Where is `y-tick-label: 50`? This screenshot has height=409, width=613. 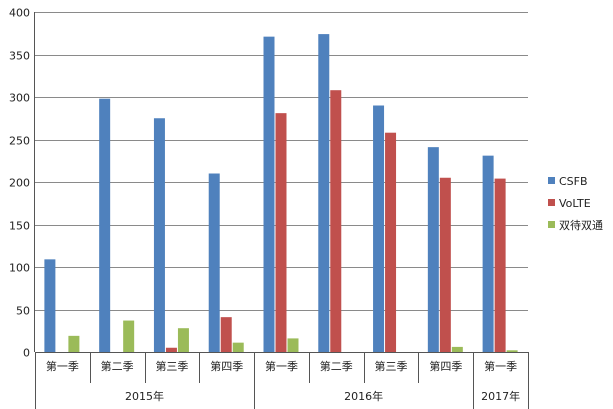
y-tick-label: 50 is located at coordinates (23, 311).